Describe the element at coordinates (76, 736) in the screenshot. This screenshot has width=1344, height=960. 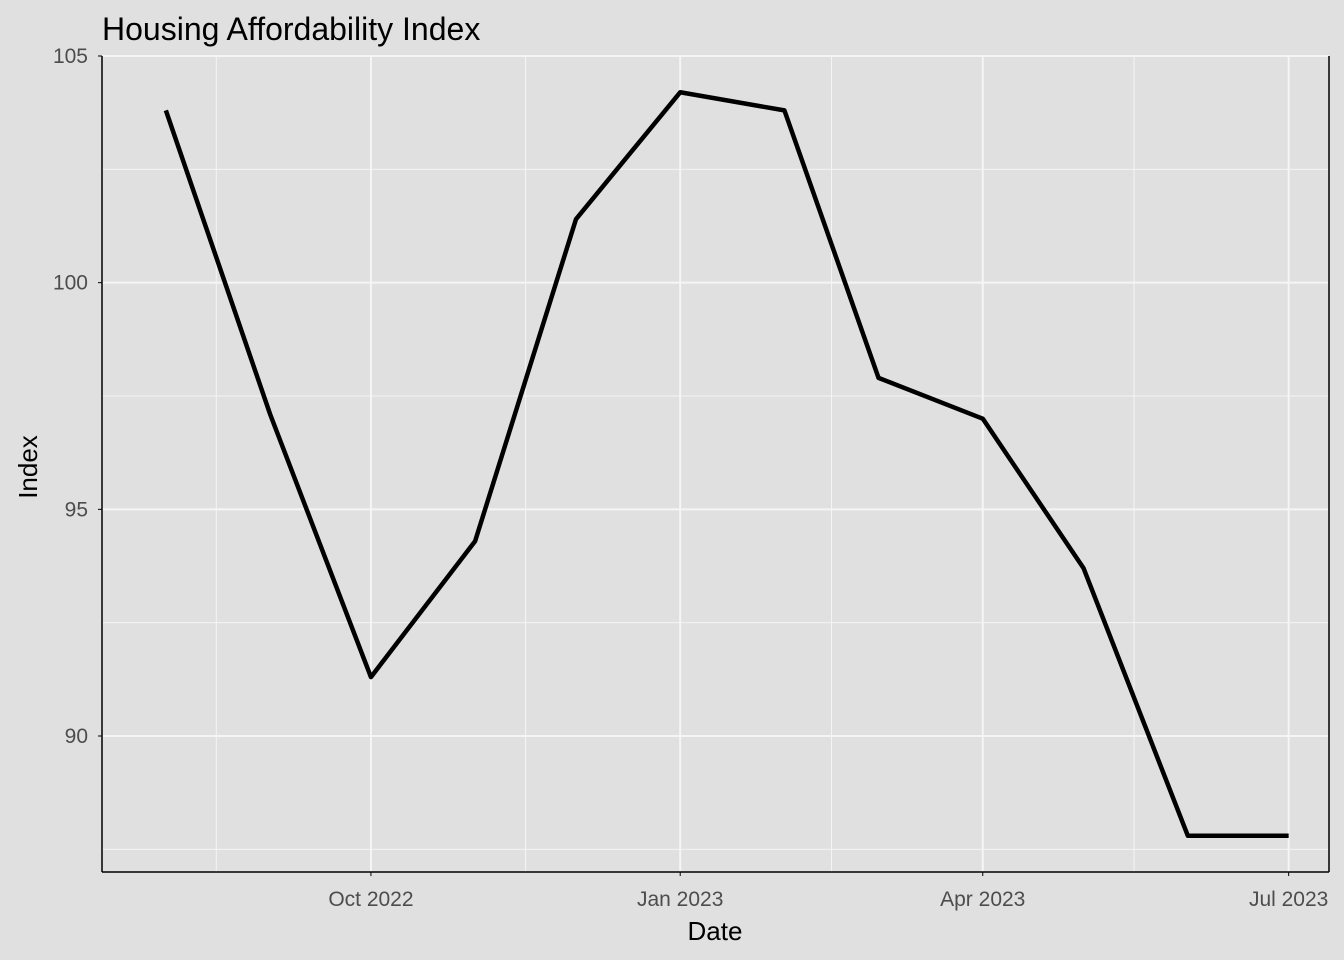
I see `y-tick-label: 90` at that location.